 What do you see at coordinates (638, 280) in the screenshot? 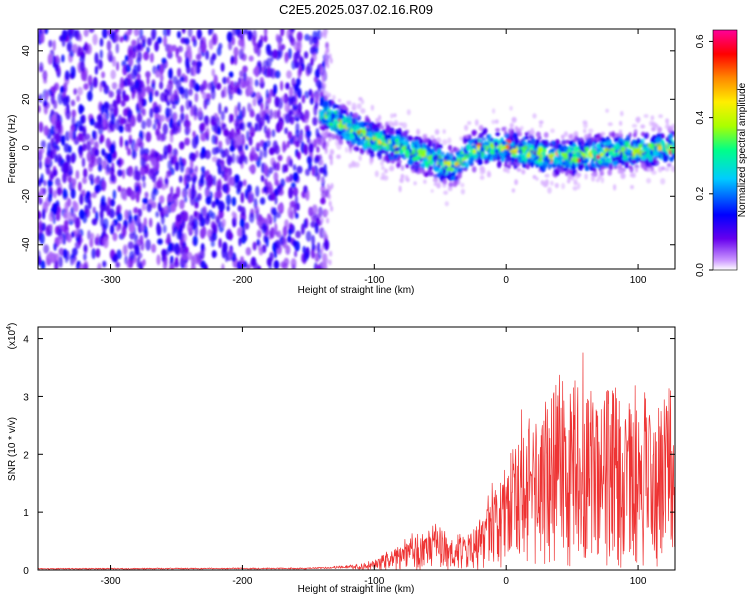
I see `spectrogram-x-tick-label: 100` at bounding box center [638, 280].